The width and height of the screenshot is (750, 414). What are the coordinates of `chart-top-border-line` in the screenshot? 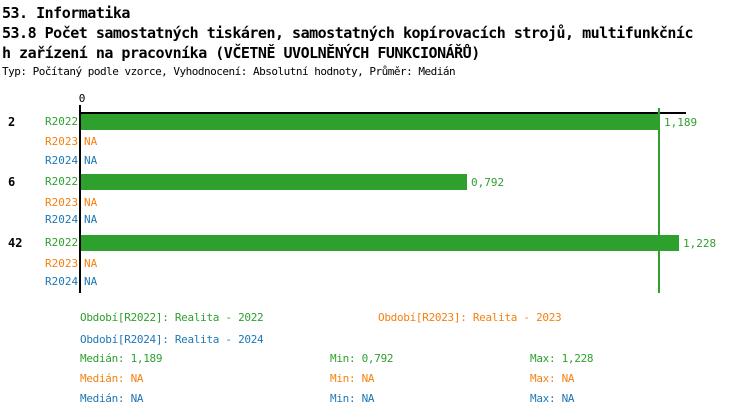 It's located at (383, 113).